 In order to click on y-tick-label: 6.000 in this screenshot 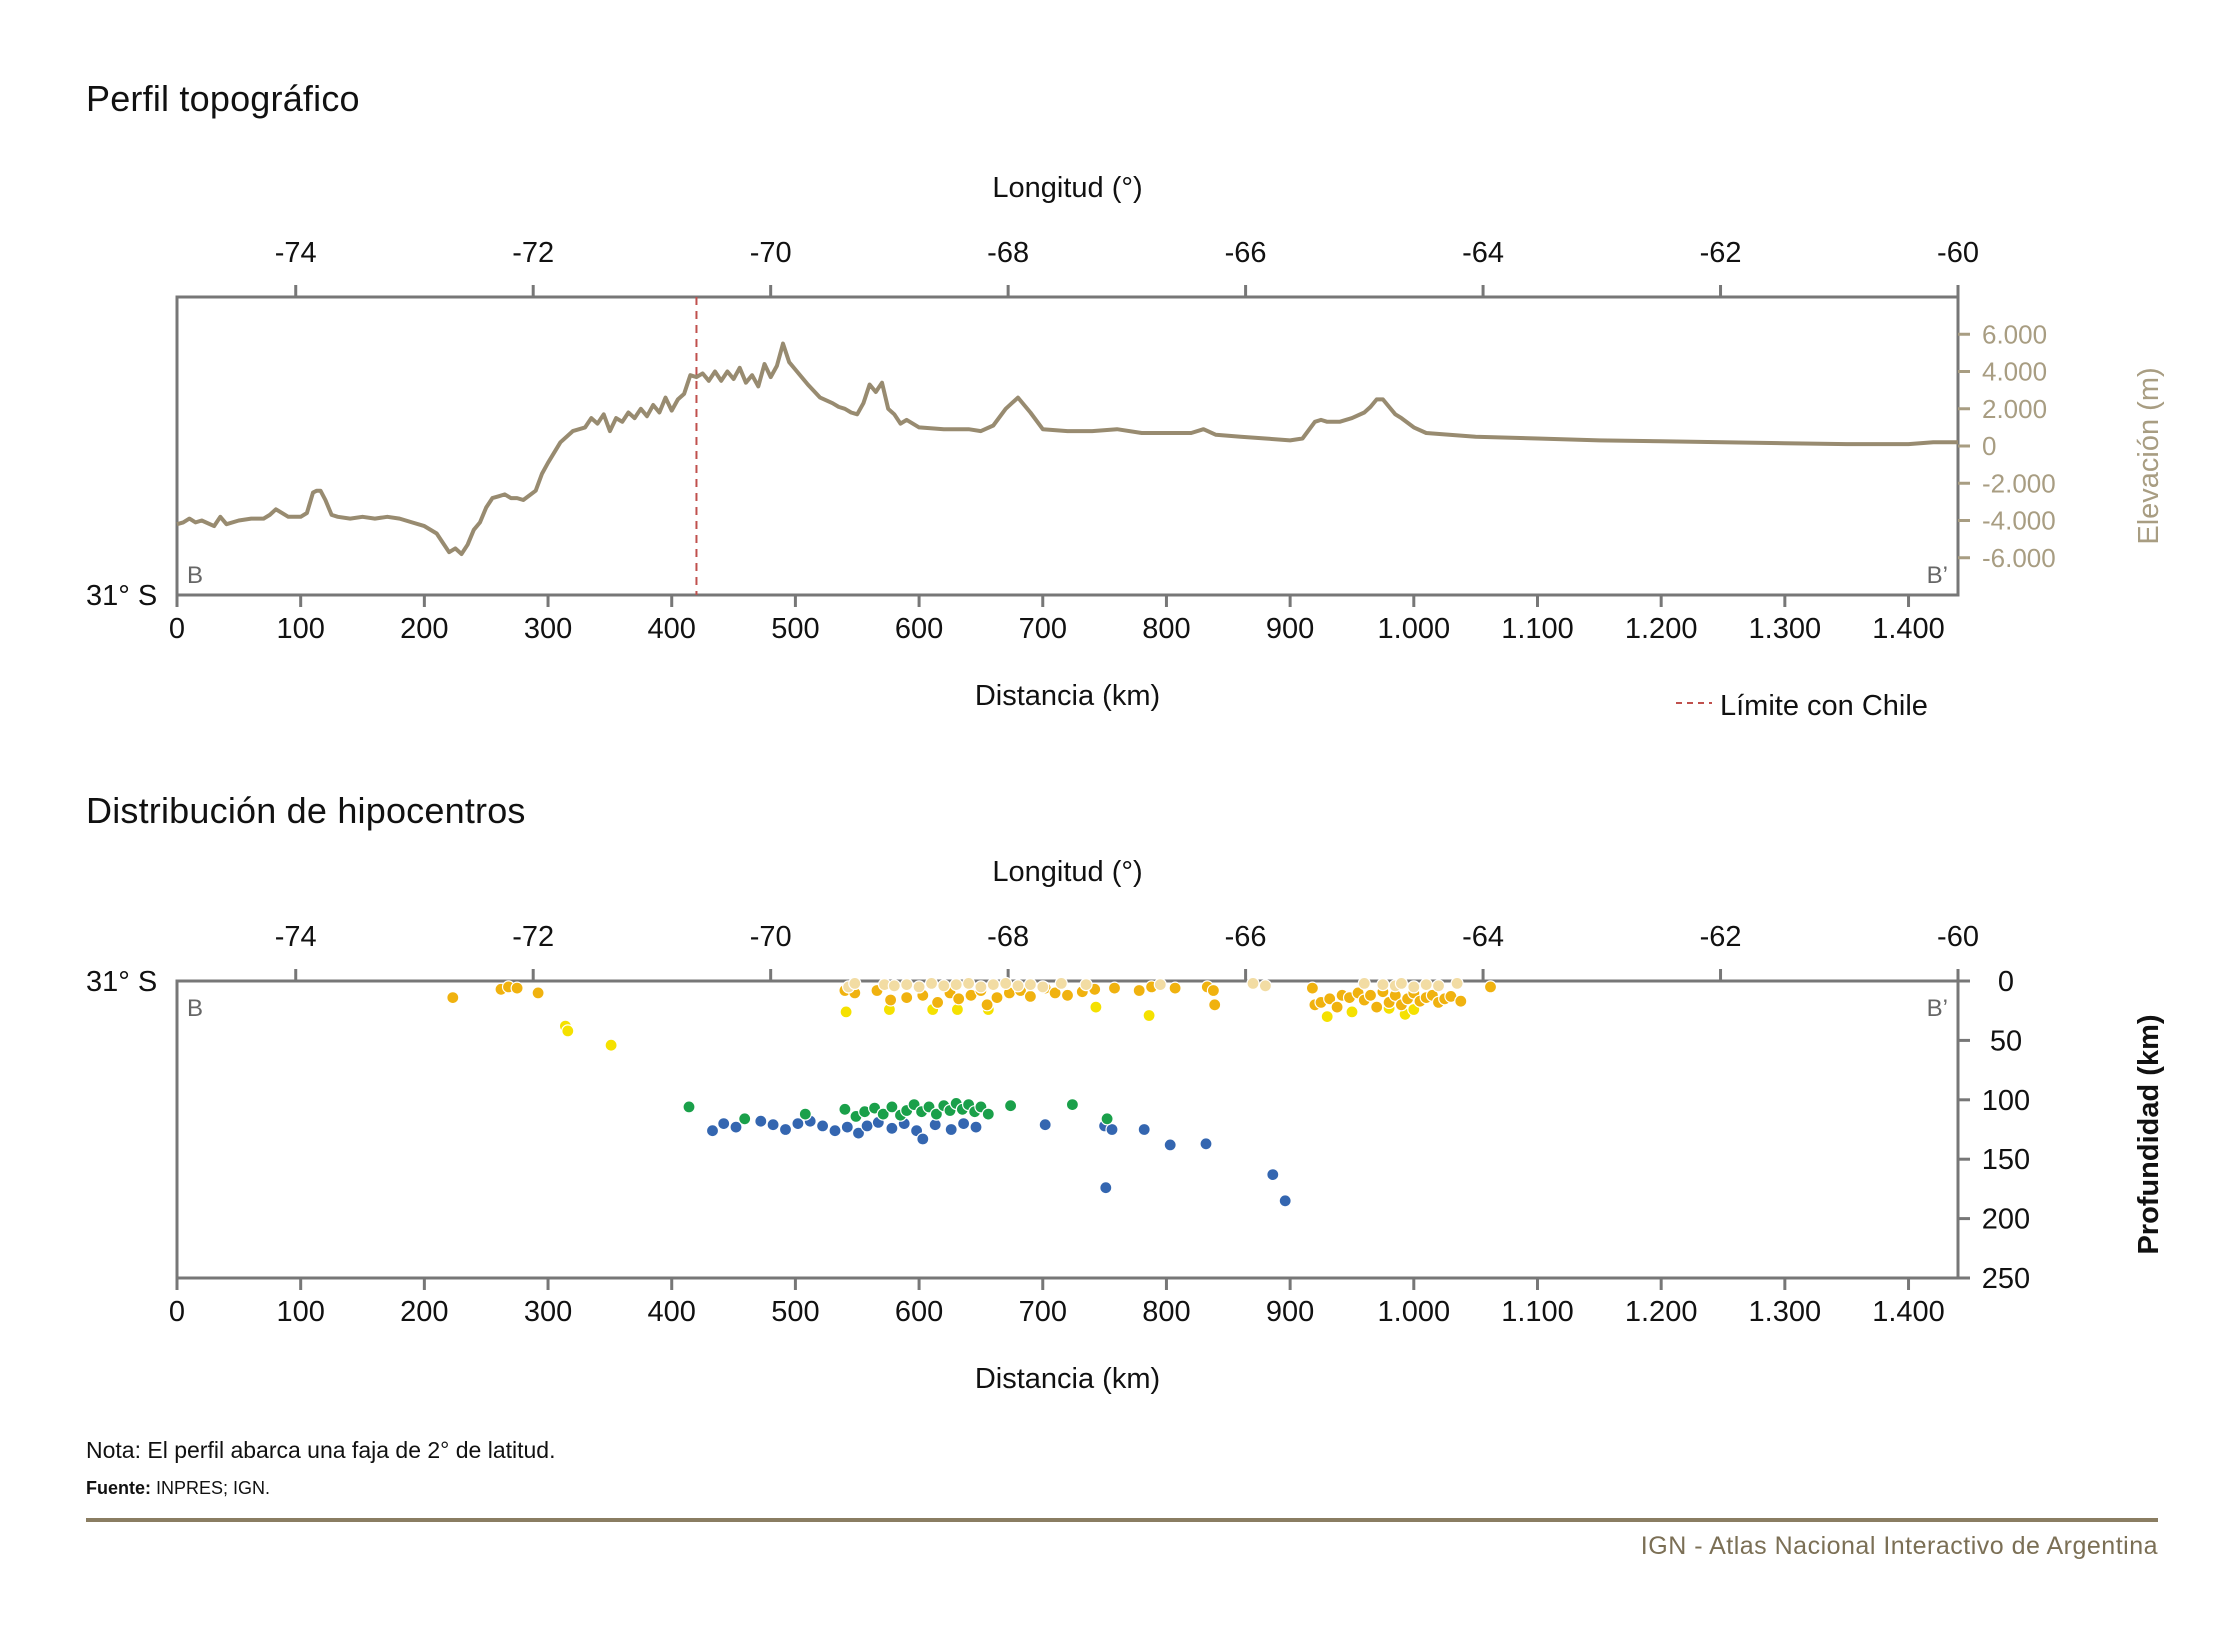, I will do `click(2014, 334)`.